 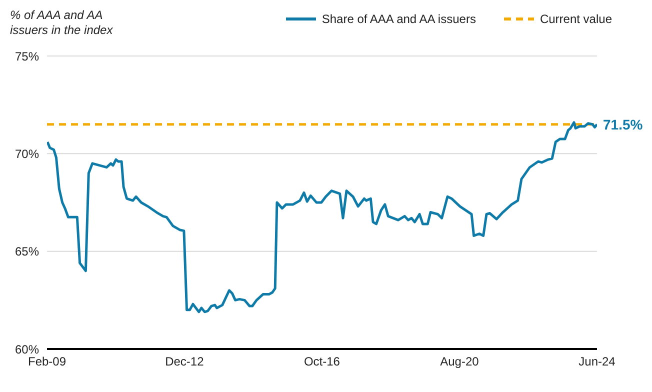 What do you see at coordinates (184, 361) in the screenshot?
I see `x-tick-label: Dec-12` at bounding box center [184, 361].